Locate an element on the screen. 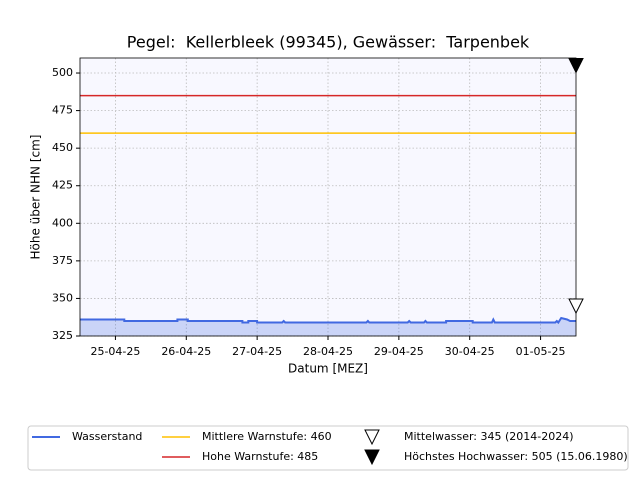 The width and height of the screenshot is (640, 480). y-tick-label: 325 is located at coordinates (62, 335).